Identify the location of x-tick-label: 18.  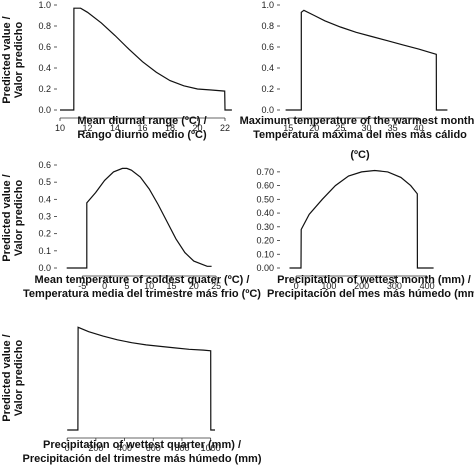
(170, 128).